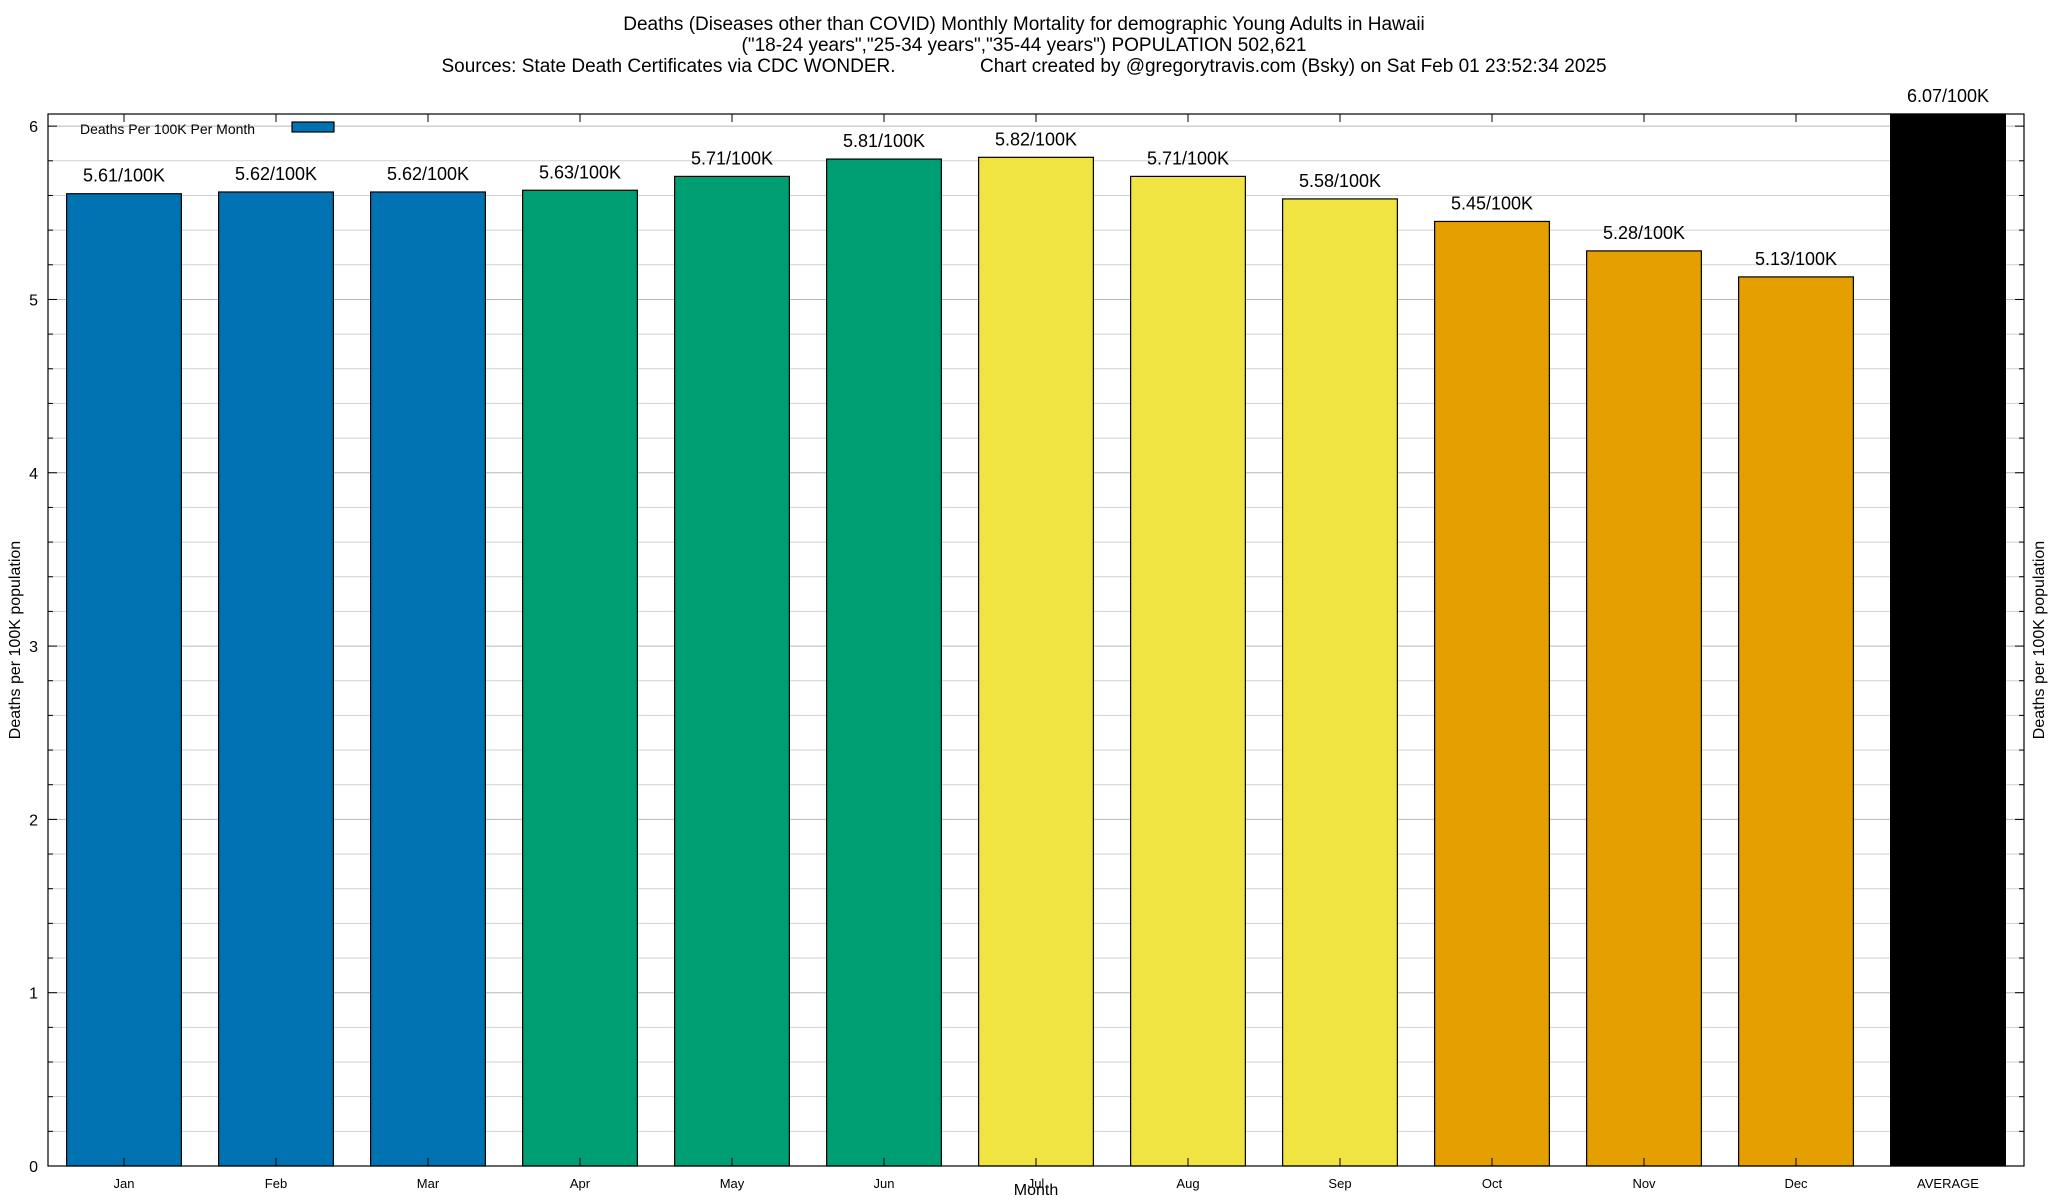  What do you see at coordinates (428, 679) in the screenshot?
I see `bar-mar` at bounding box center [428, 679].